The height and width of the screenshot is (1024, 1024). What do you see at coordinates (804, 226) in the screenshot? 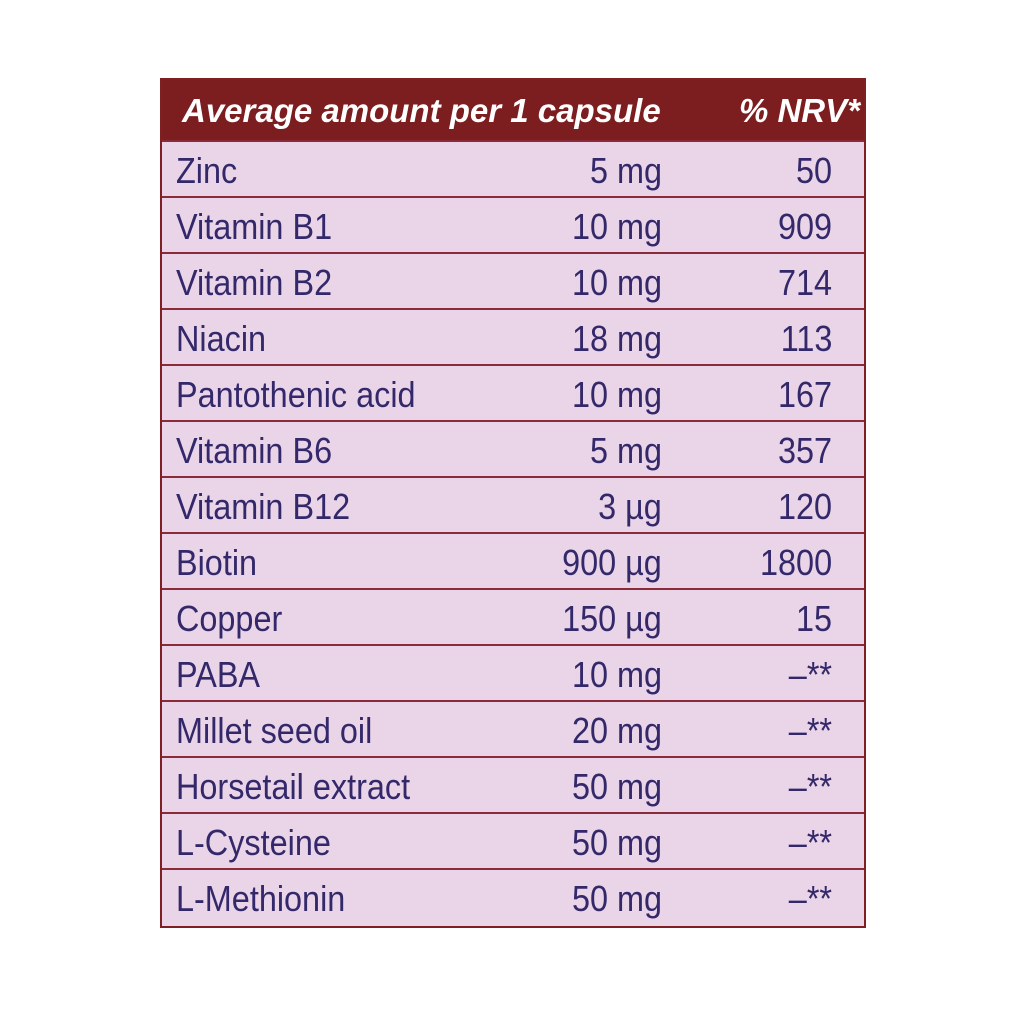
I see `nrv: 909` at bounding box center [804, 226].